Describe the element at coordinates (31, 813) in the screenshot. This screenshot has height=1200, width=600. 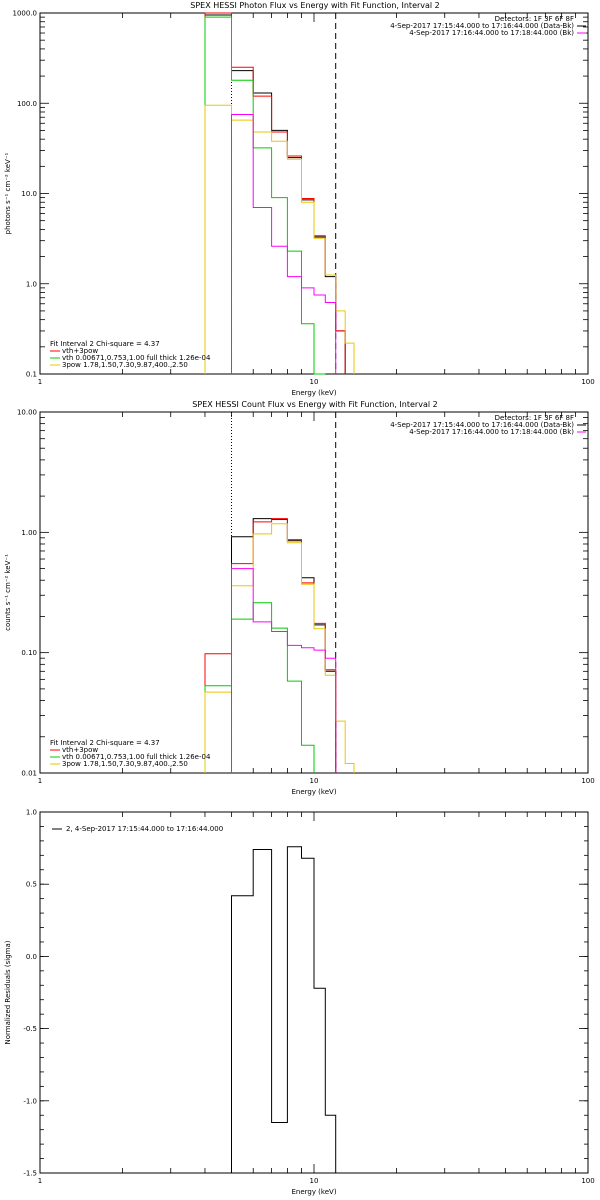
I see `residual-y-tick-label: 1.0` at that location.